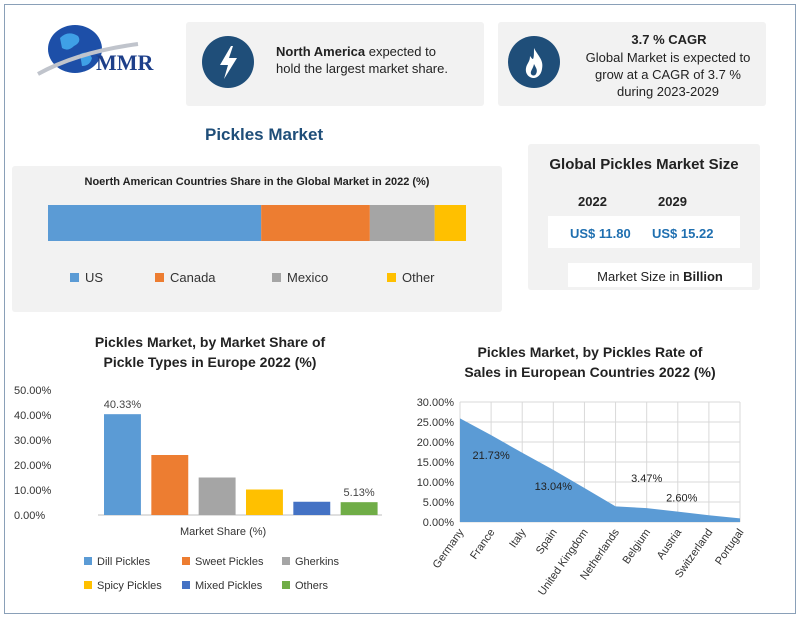 This screenshot has width=800, height=618. Describe the element at coordinates (681, 499) in the screenshot. I see `area-data-label: 2.60%` at that location.